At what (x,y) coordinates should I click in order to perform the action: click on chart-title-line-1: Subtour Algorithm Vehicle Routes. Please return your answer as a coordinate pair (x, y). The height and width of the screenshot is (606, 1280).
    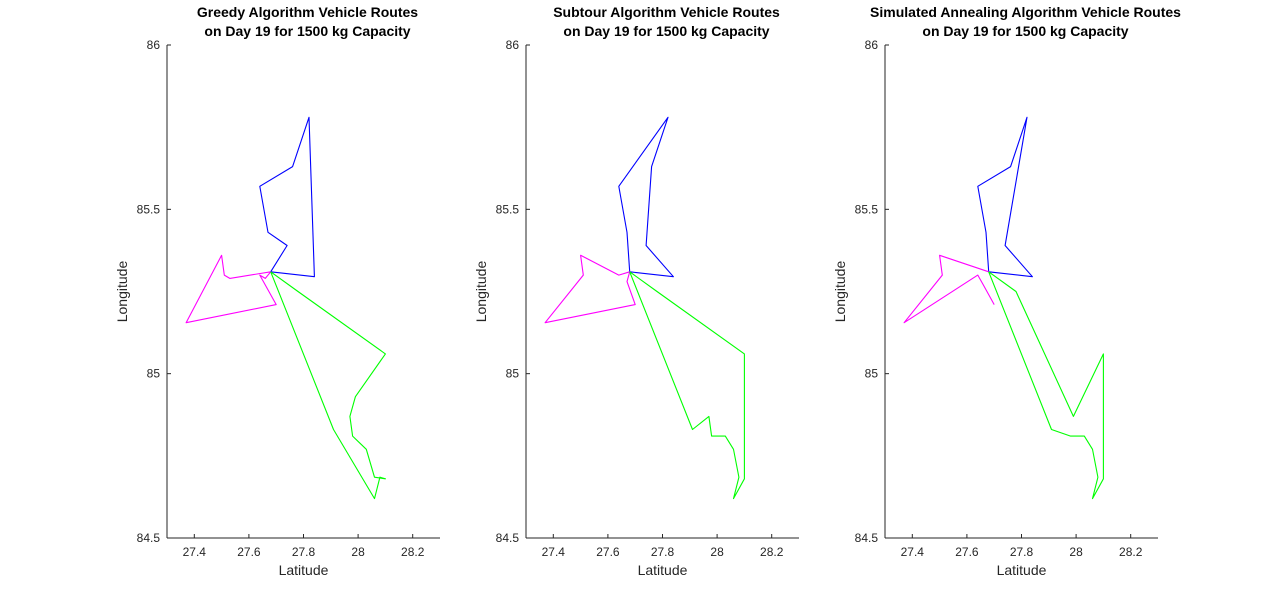
    Looking at the image, I should click on (666, 12).